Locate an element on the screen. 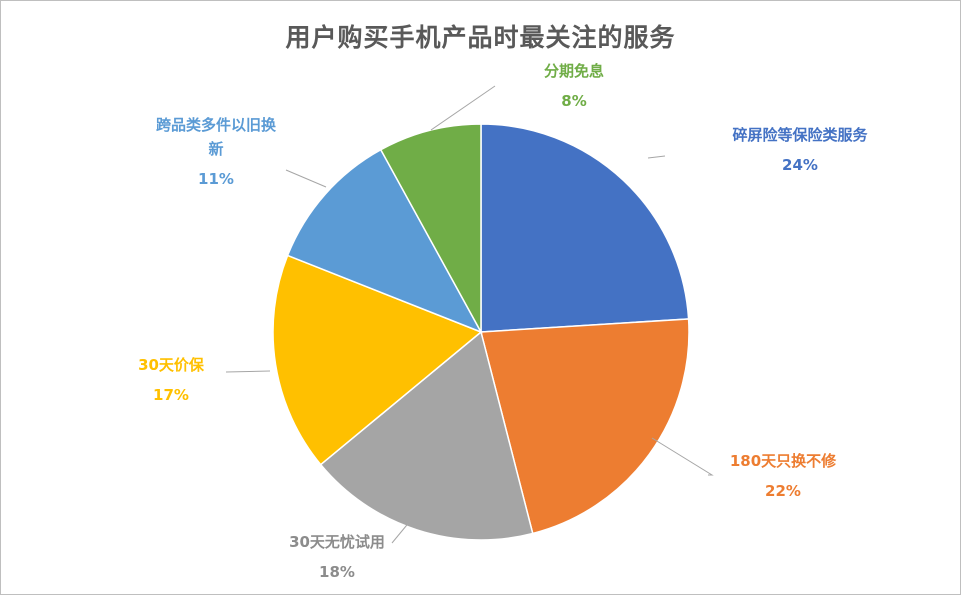 This screenshot has width=961, height=595. slice-value-label: 22% is located at coordinates (783, 491).